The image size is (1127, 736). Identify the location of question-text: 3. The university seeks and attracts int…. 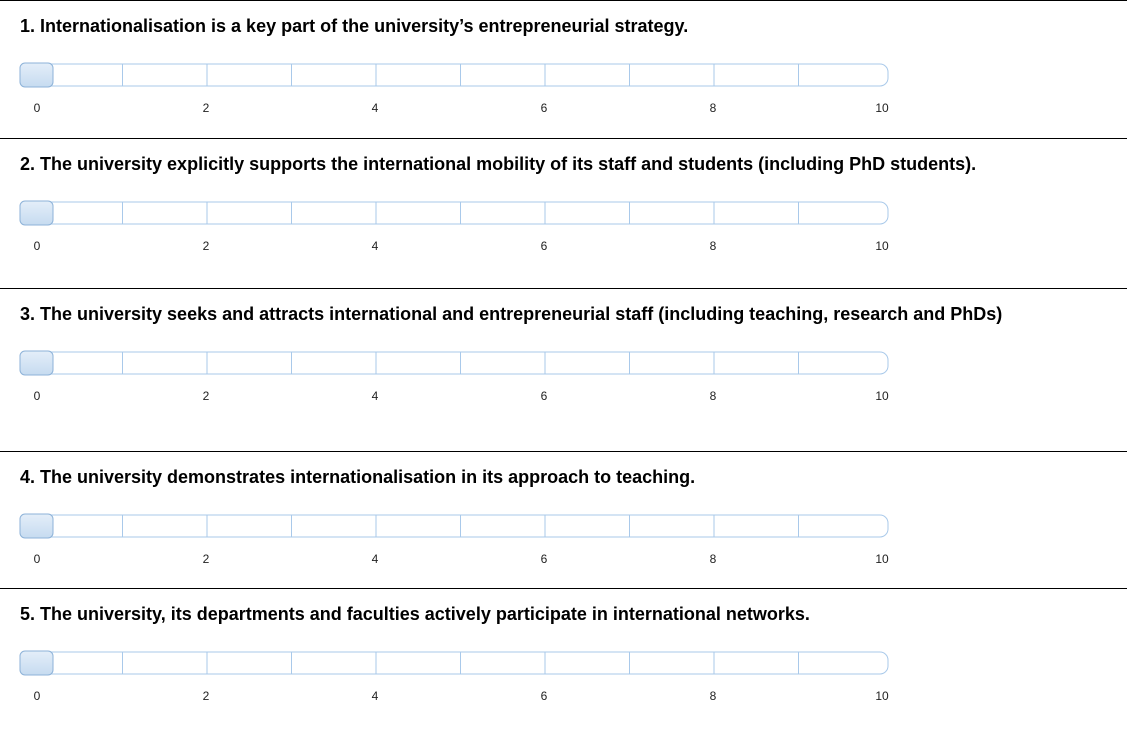
(511, 314).